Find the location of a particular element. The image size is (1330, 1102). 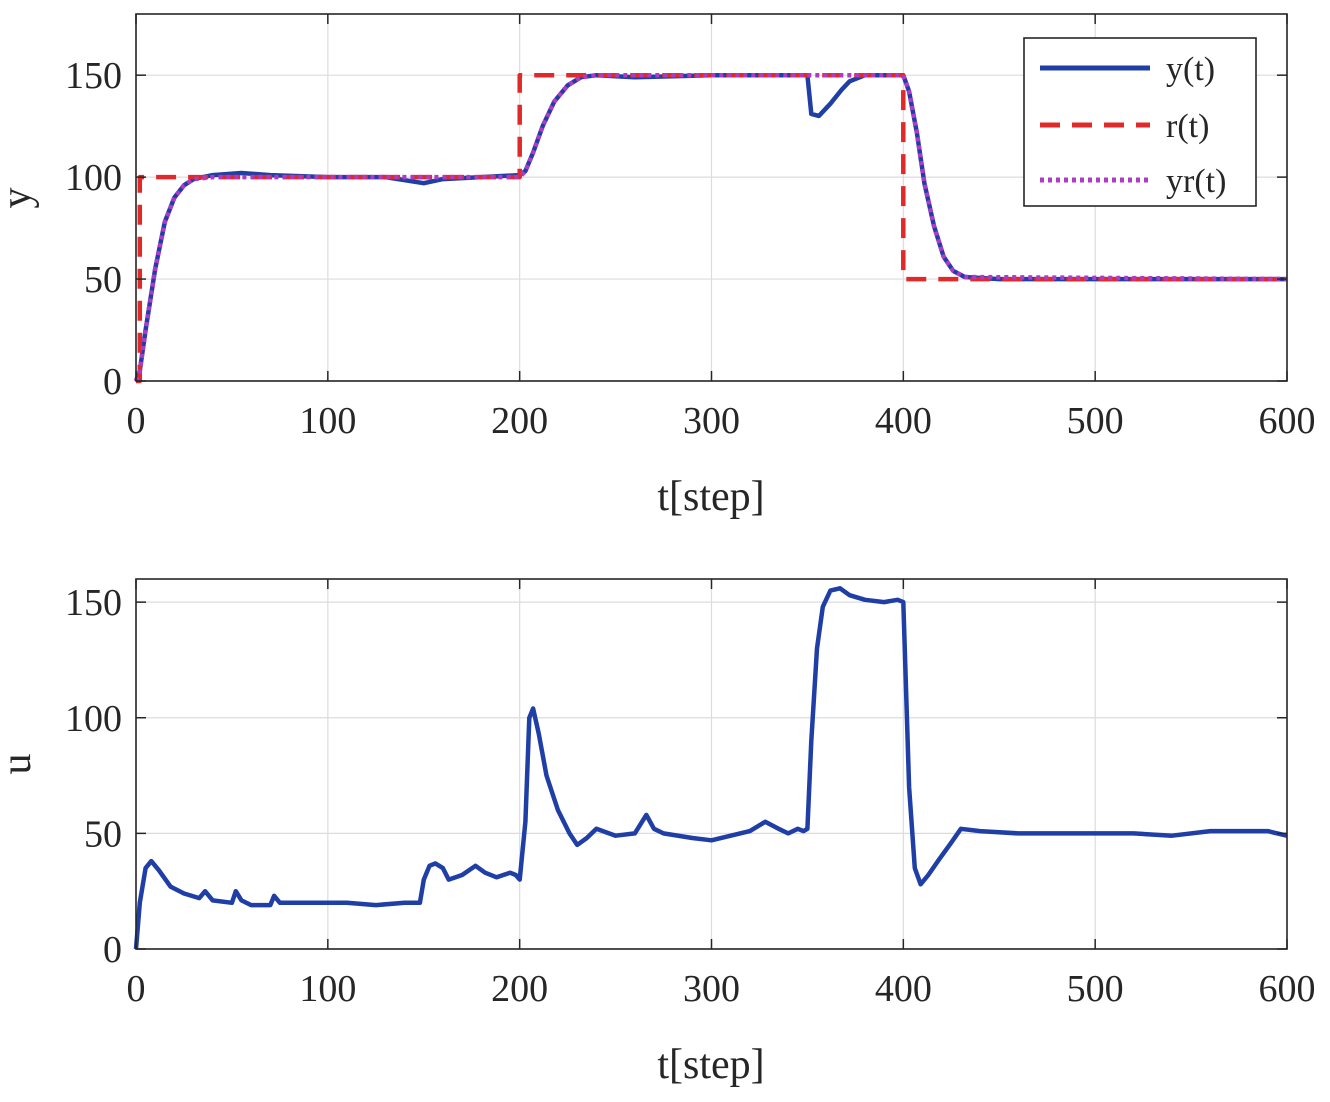

top-x-tick-label: 0 is located at coordinates (136, 421).